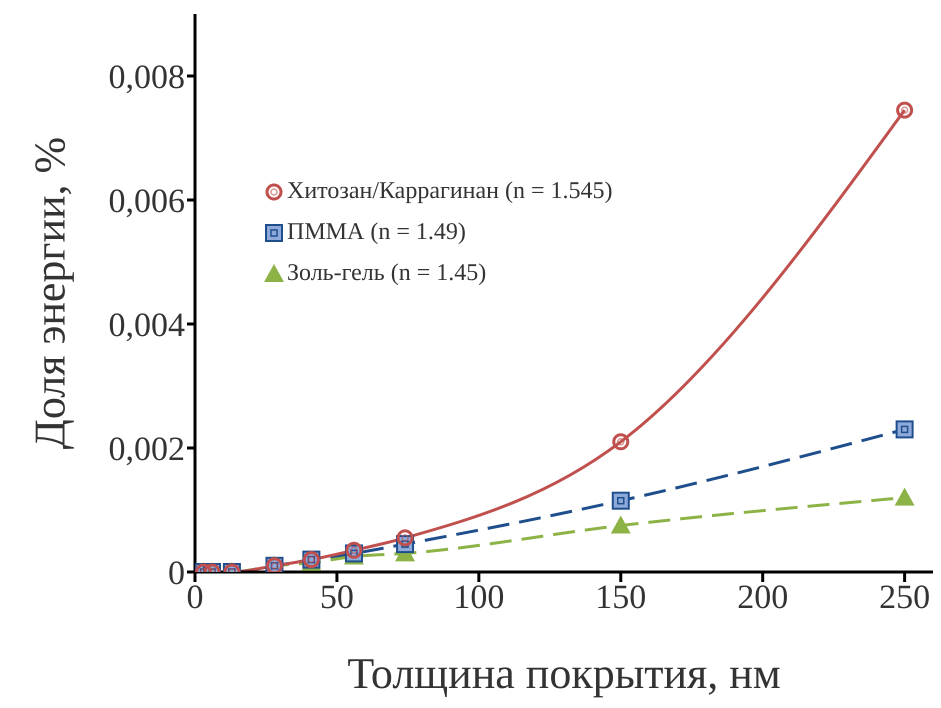  What do you see at coordinates (176, 573) in the screenshot?
I see `y-tick-label: 0` at bounding box center [176, 573].